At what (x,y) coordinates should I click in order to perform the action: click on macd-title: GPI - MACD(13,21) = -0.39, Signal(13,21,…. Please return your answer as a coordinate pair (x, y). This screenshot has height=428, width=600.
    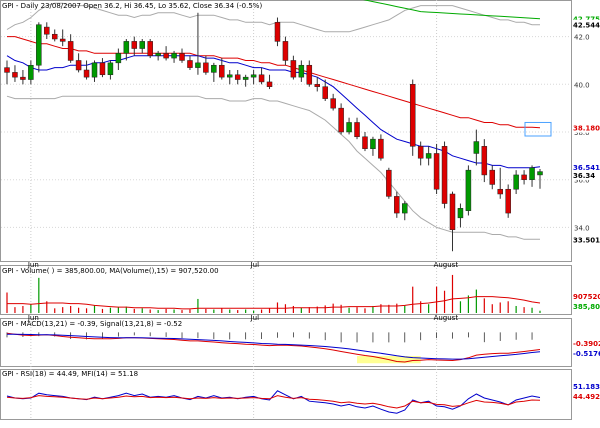
    Looking at the image, I should click on (92, 324).